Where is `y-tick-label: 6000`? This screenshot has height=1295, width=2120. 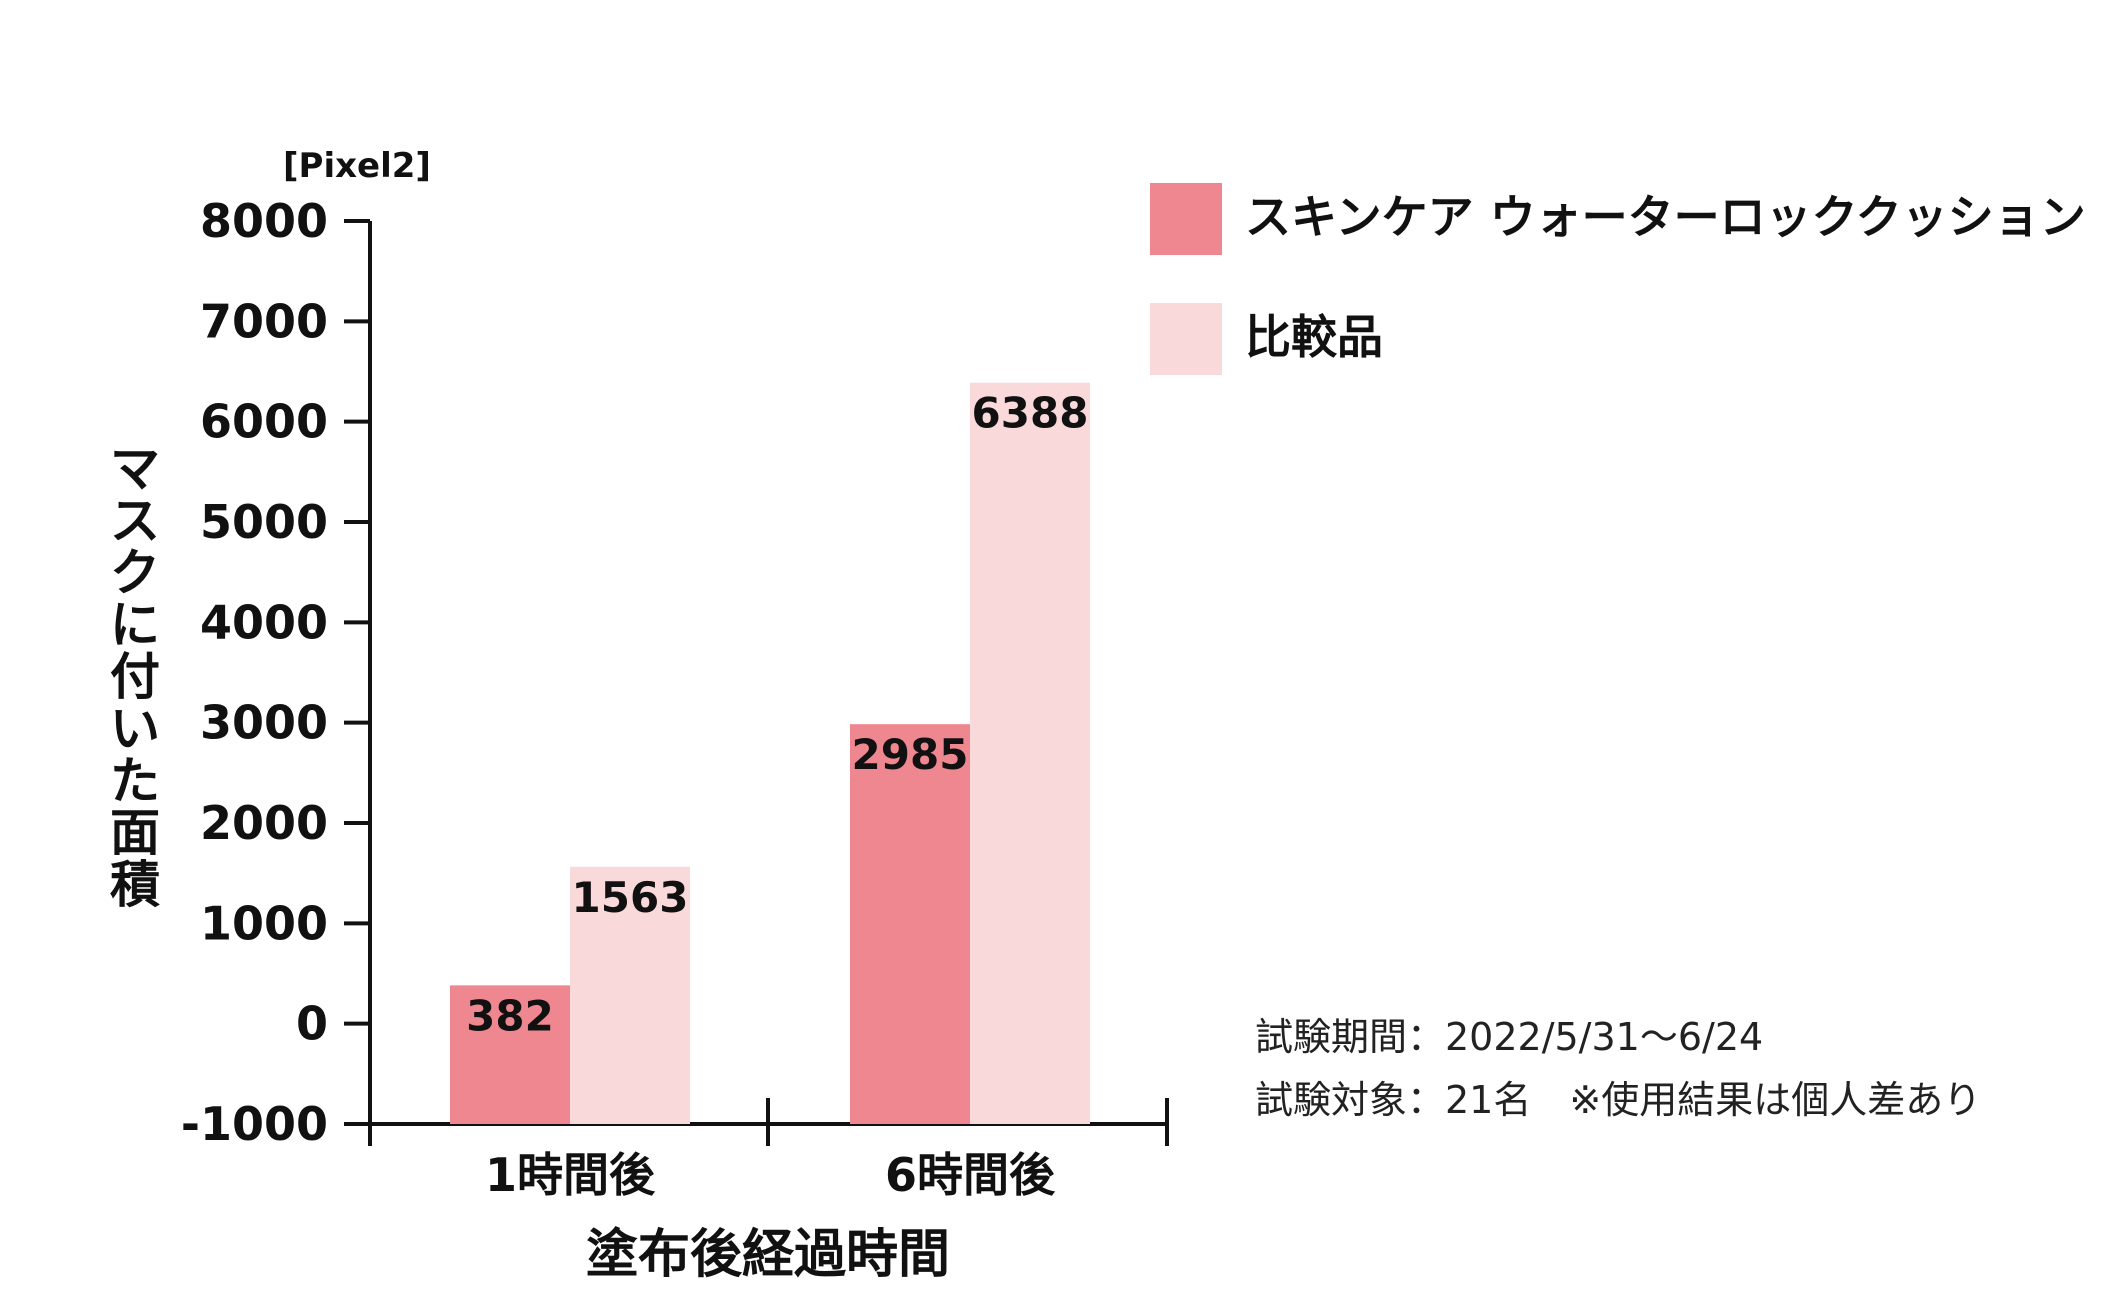 y-tick-label: 6000 is located at coordinates (264, 422).